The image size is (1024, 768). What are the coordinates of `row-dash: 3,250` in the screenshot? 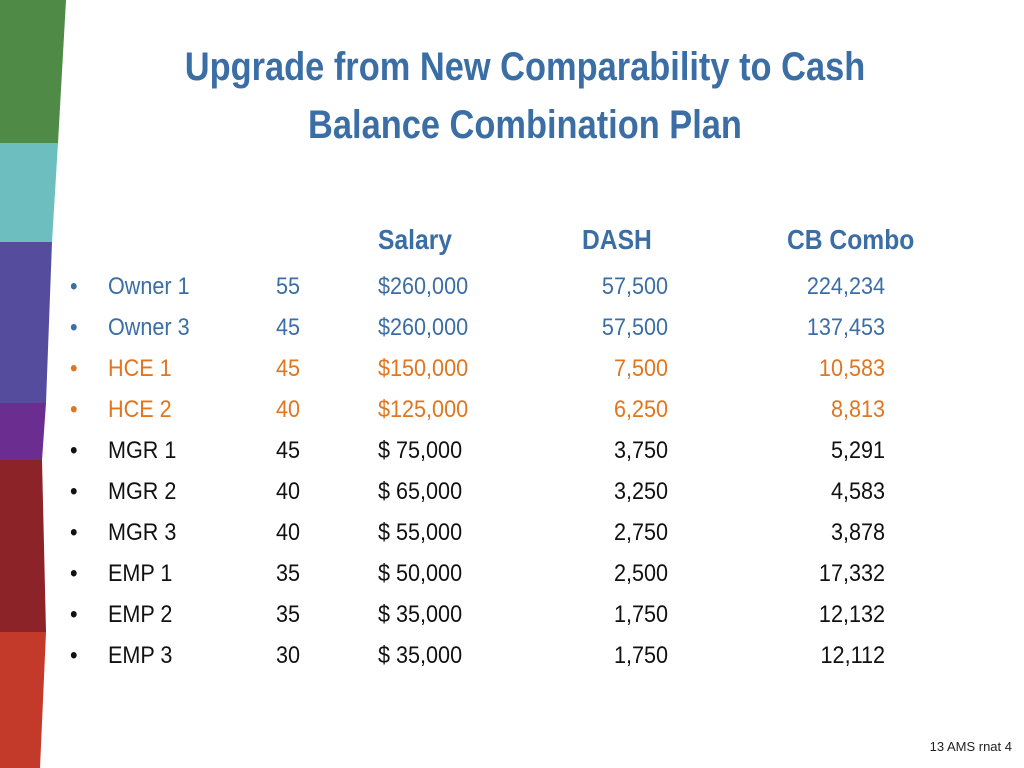 It's located at (640, 491).